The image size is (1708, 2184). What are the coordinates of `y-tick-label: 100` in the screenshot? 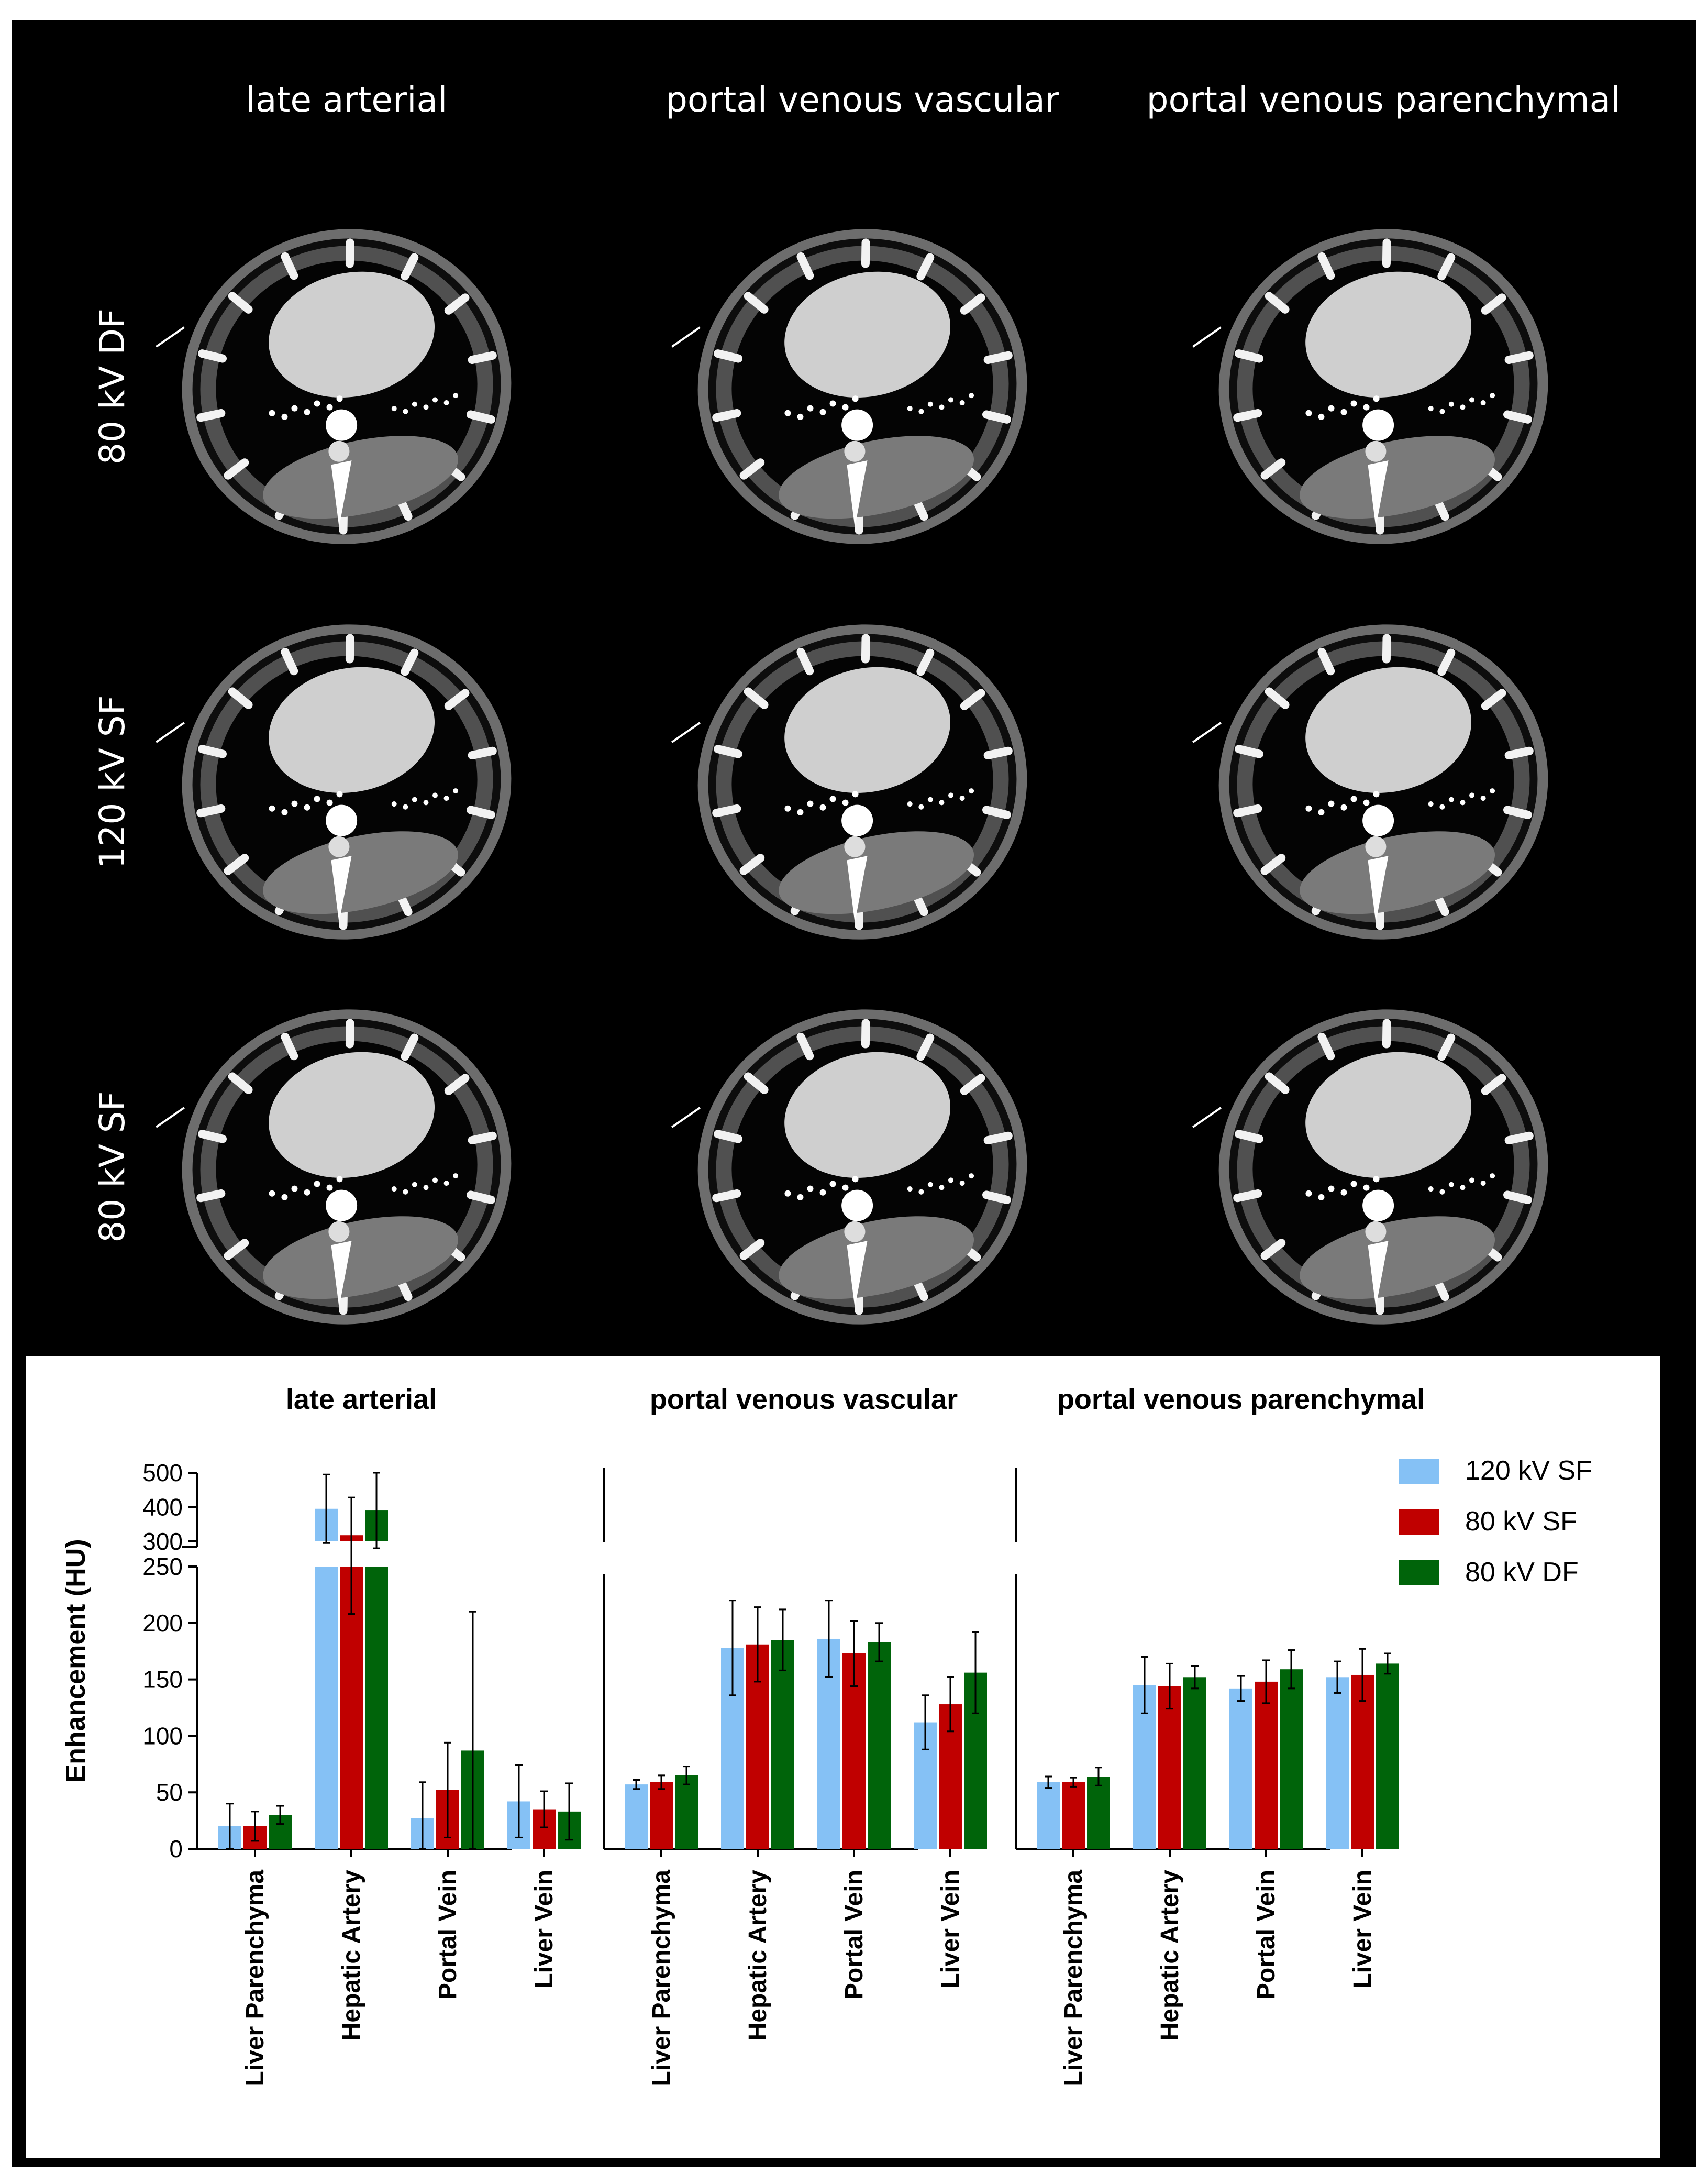 It's located at (162, 1736).